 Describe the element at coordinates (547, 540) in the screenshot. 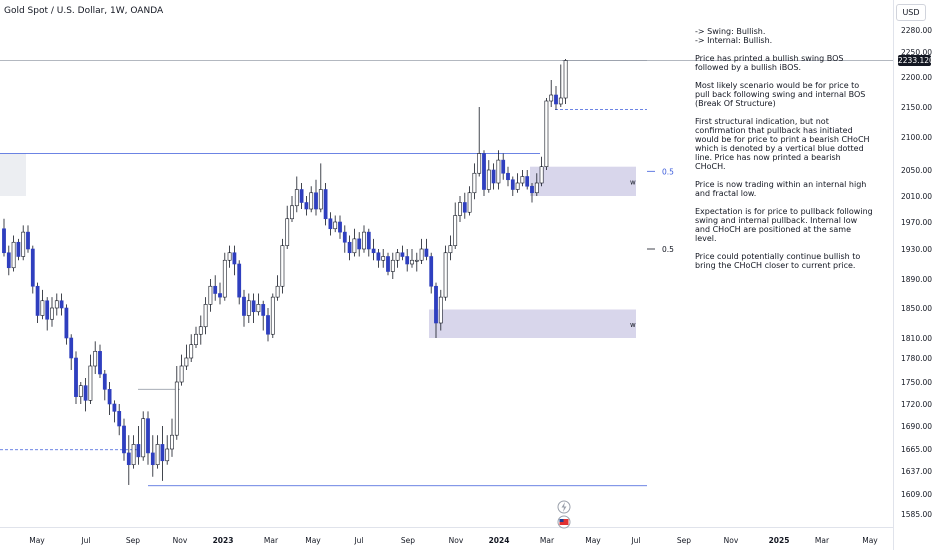

I see `x-tick-label: Mar` at that location.